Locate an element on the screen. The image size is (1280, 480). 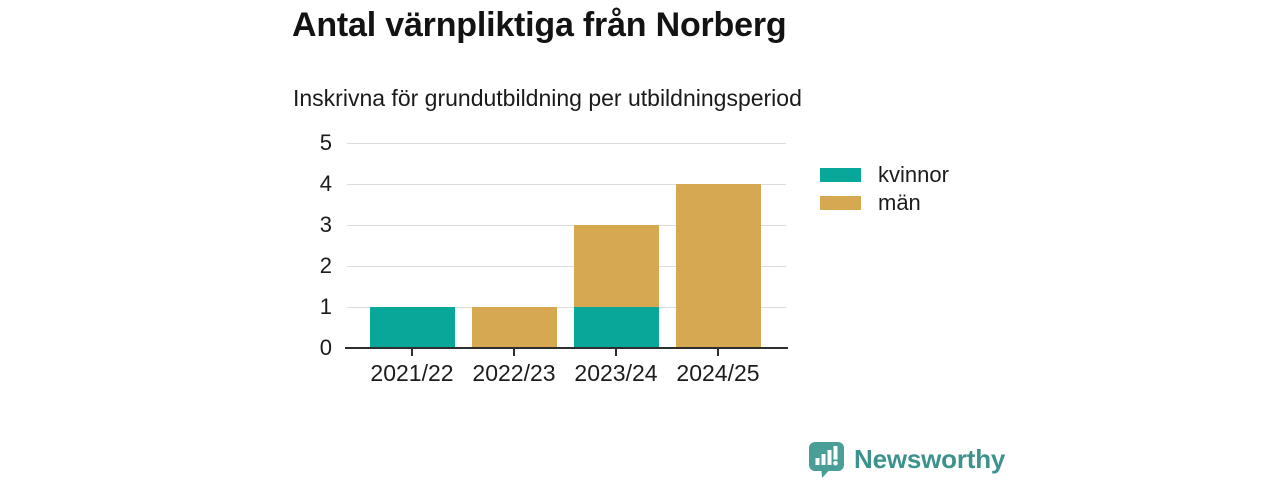
legend-item-män: män is located at coordinates (884, 203).